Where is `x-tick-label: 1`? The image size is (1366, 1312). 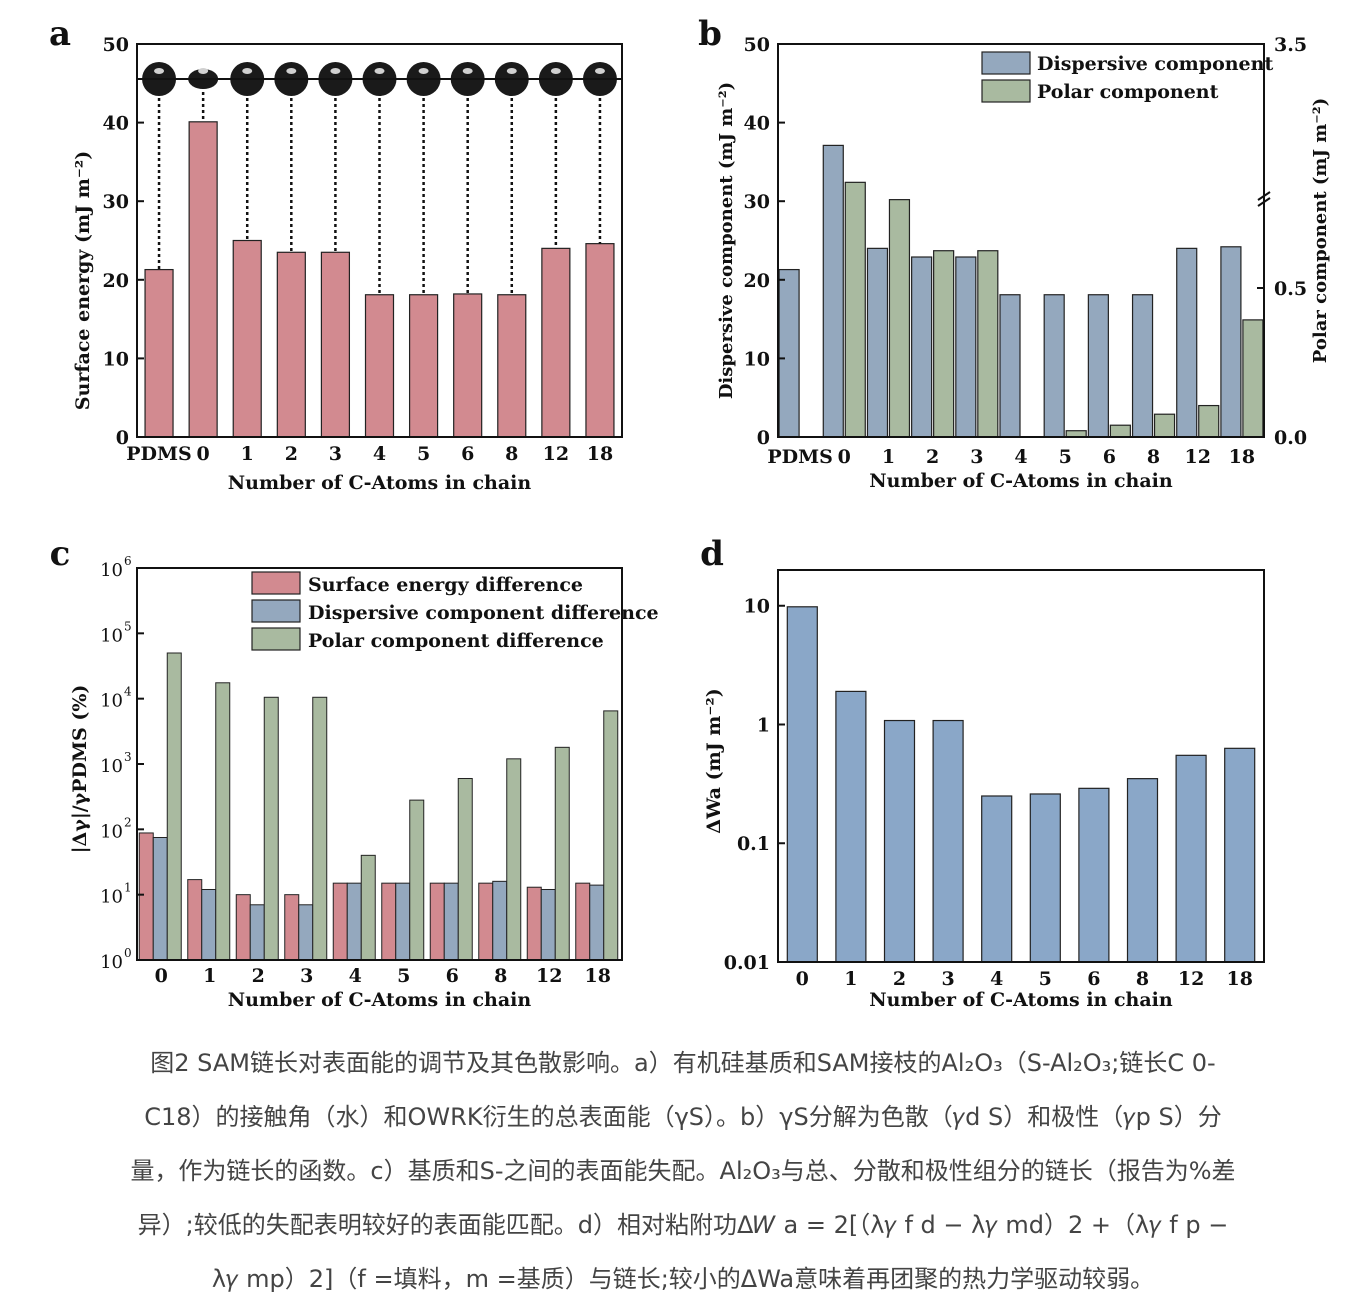
x-tick-label: 1 is located at coordinates (850, 979).